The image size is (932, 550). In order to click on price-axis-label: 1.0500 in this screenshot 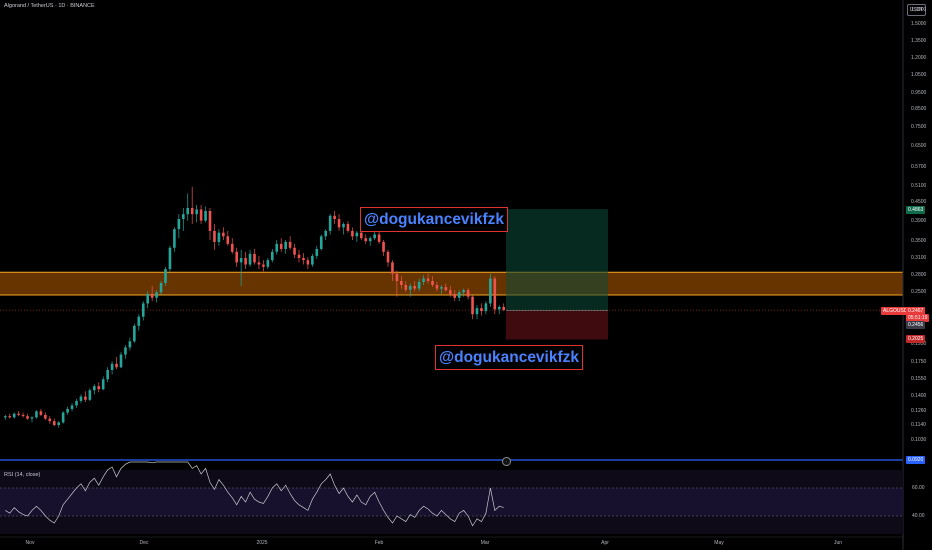, I will do `click(919, 75)`.